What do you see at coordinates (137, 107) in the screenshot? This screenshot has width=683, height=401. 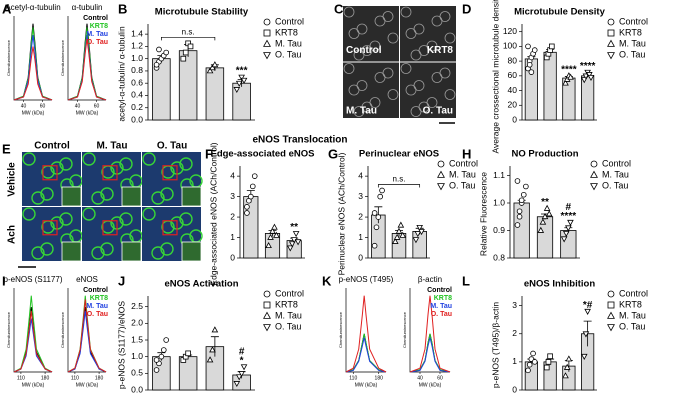 I see `y-tick-label: 0.2` at bounding box center [137, 107].